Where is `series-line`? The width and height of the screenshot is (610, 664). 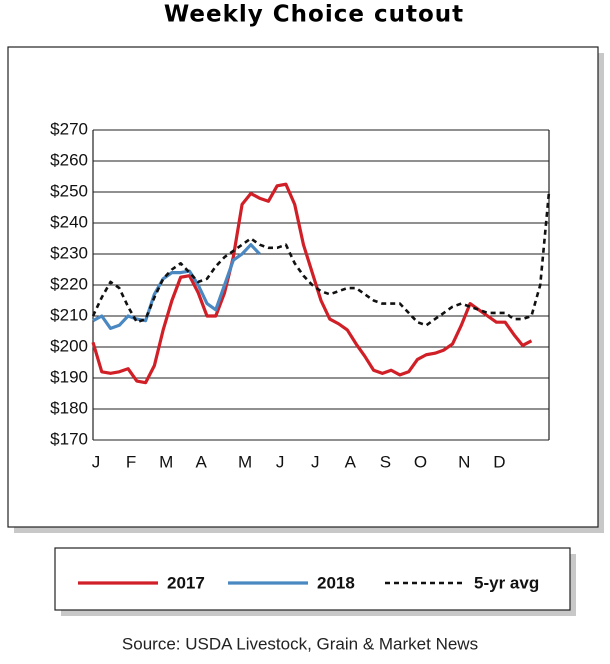
series-line is located at coordinates (176, 286).